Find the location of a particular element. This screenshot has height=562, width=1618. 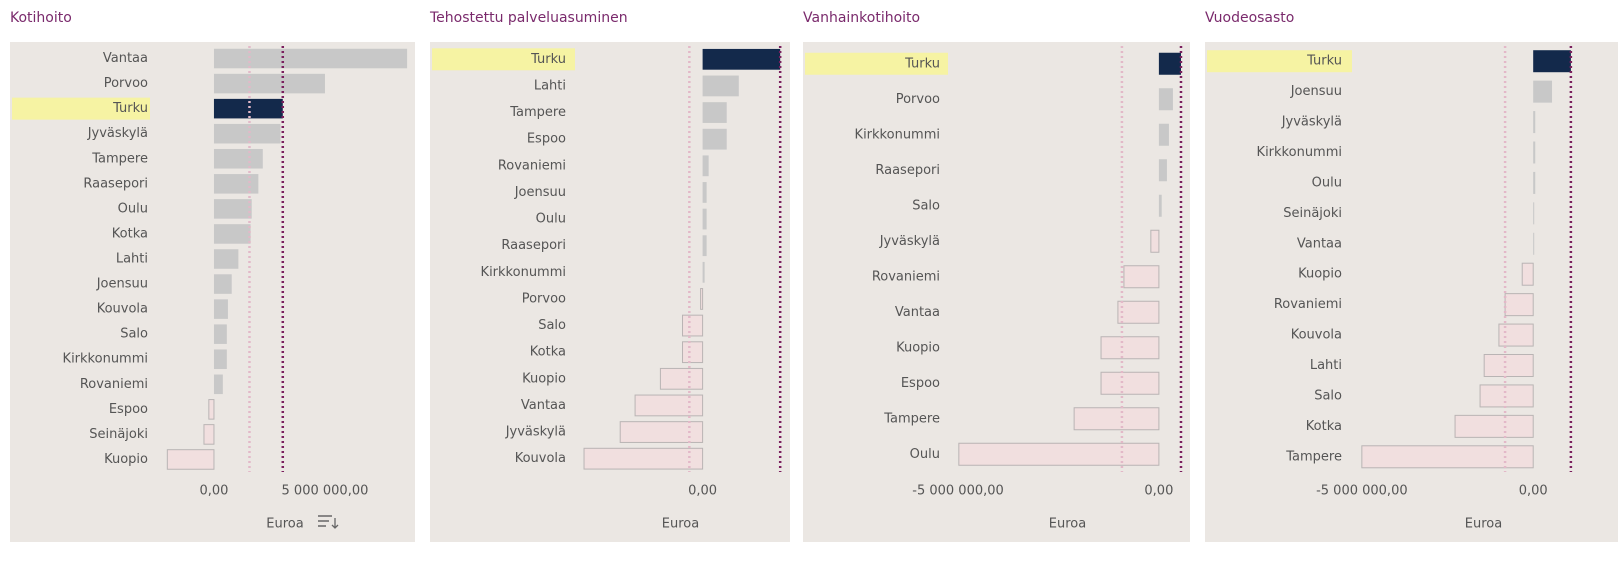

category-label: Oulu is located at coordinates (925, 454).